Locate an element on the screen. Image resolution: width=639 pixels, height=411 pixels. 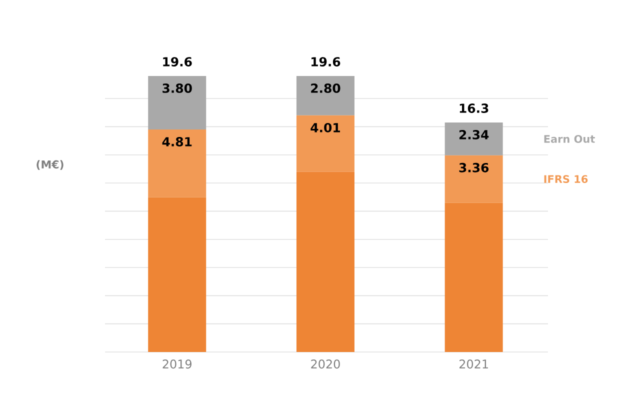
text: Earn Out is located at coordinates (569, 138).